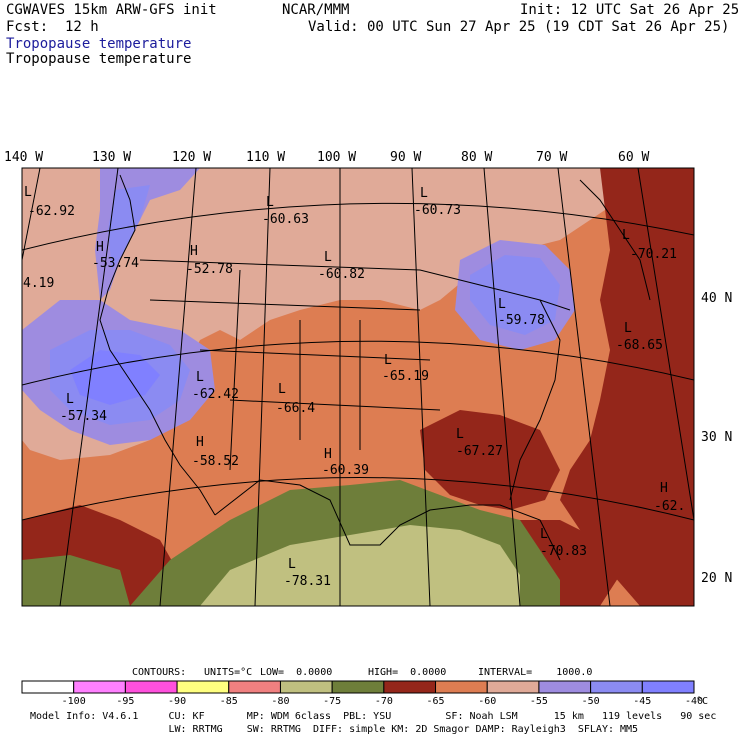  What do you see at coordinates (479, 451) in the screenshot?
I see `center-value: -67.27` at bounding box center [479, 451].